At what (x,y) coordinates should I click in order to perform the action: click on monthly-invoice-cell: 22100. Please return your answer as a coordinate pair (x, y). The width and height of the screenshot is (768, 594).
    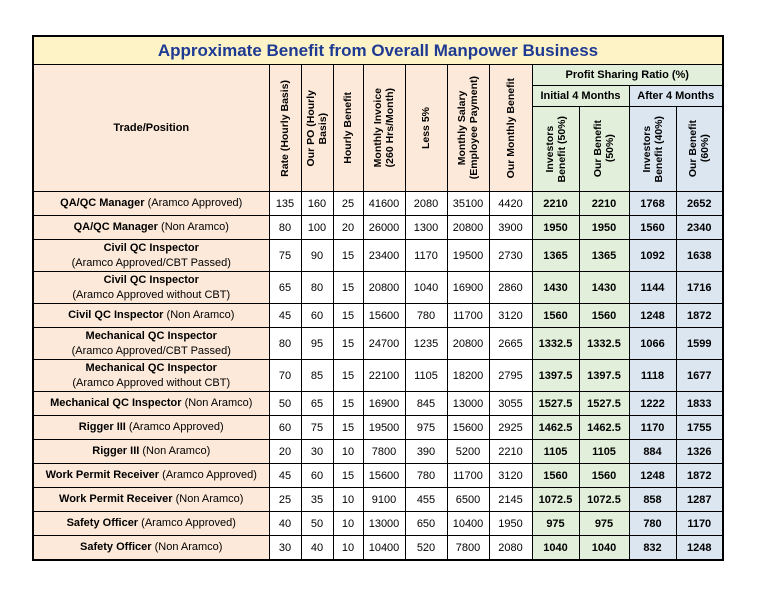
    Looking at the image, I should click on (384, 375).